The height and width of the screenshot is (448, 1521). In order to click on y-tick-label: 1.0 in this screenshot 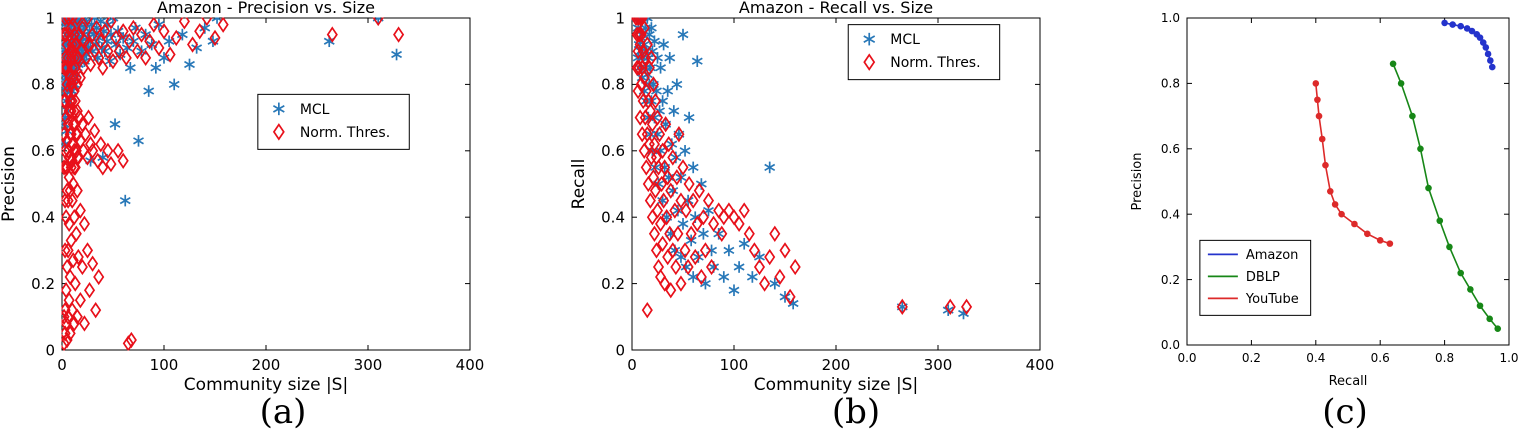, I will do `click(1170, 18)`.